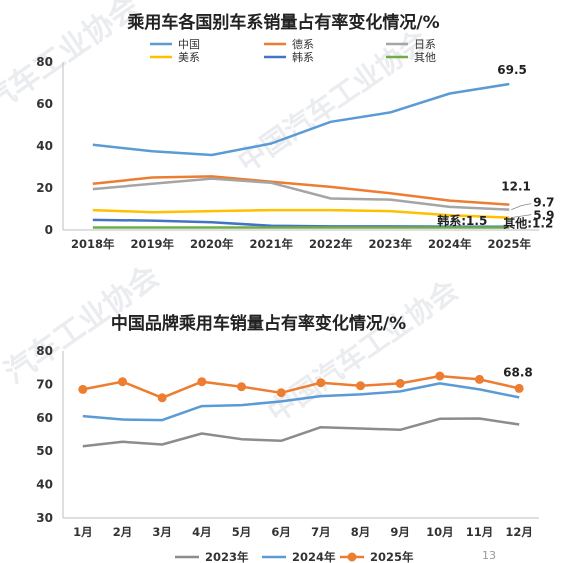 The image size is (567, 563). Describe the element at coordinates (528, 222) in the screenshot. I see `data-label: 其他:1.2` at that location.